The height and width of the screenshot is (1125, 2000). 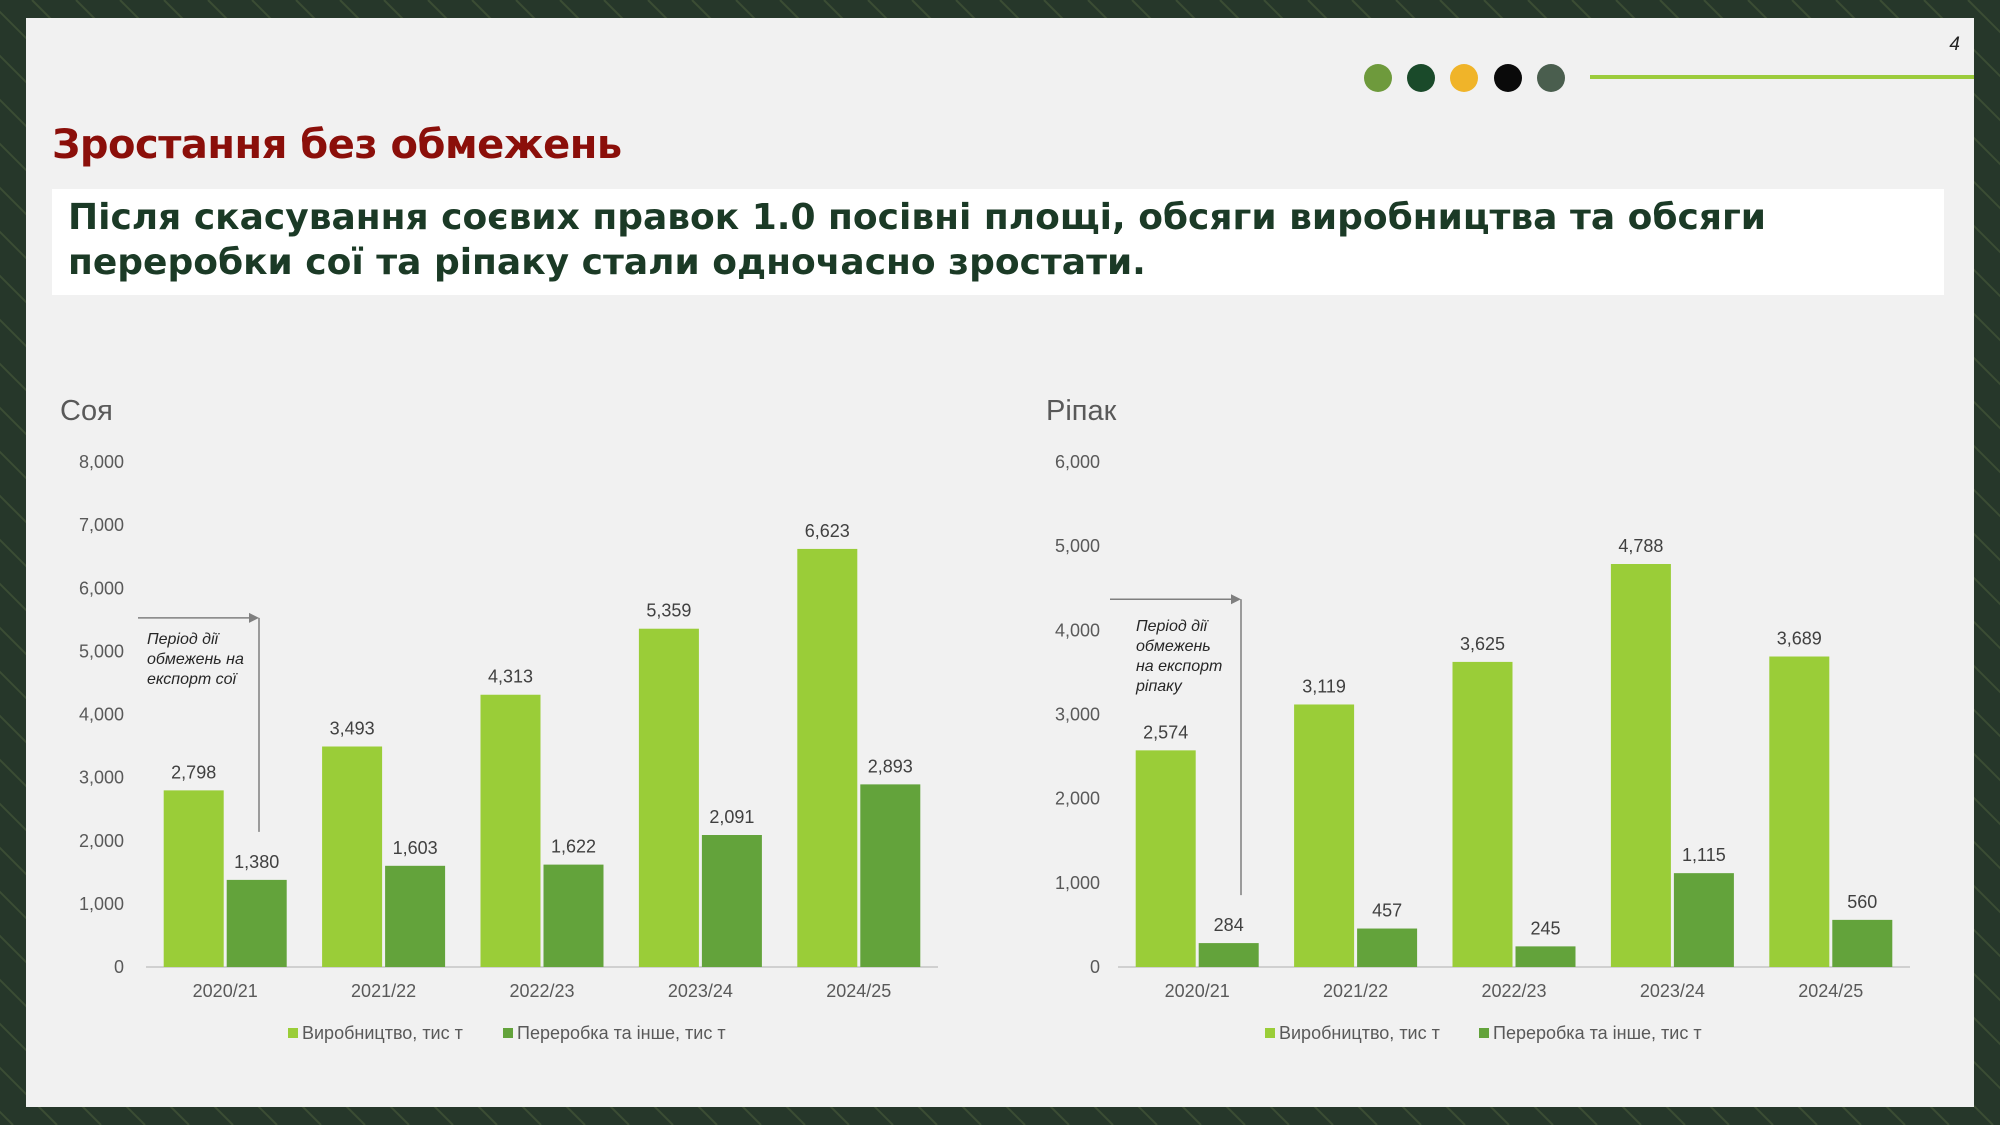 What do you see at coordinates (510, 677) in the screenshot?
I see `data-label: 4,313` at bounding box center [510, 677].